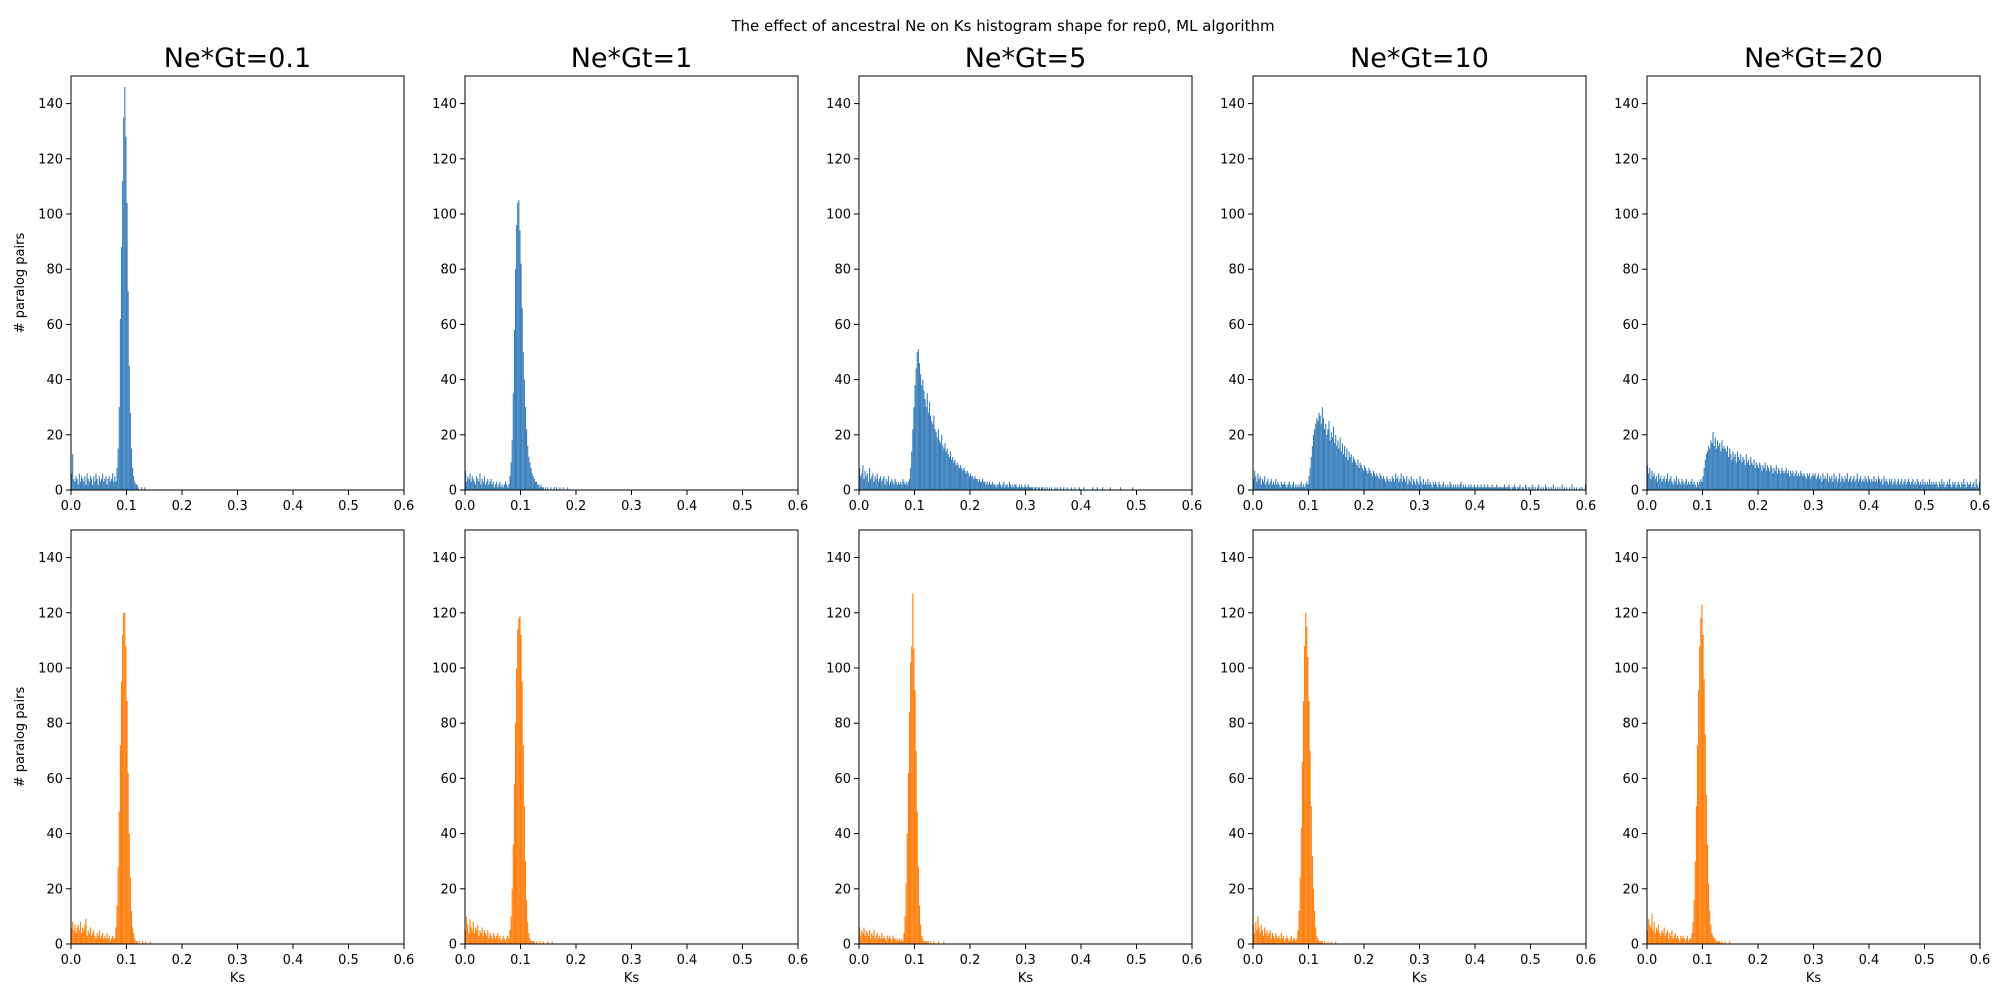 Image resolution: width=2000 pixels, height=1000 pixels. What do you see at coordinates (1626, 613) in the screenshot?
I see `y-tick-label: 120` at bounding box center [1626, 613].